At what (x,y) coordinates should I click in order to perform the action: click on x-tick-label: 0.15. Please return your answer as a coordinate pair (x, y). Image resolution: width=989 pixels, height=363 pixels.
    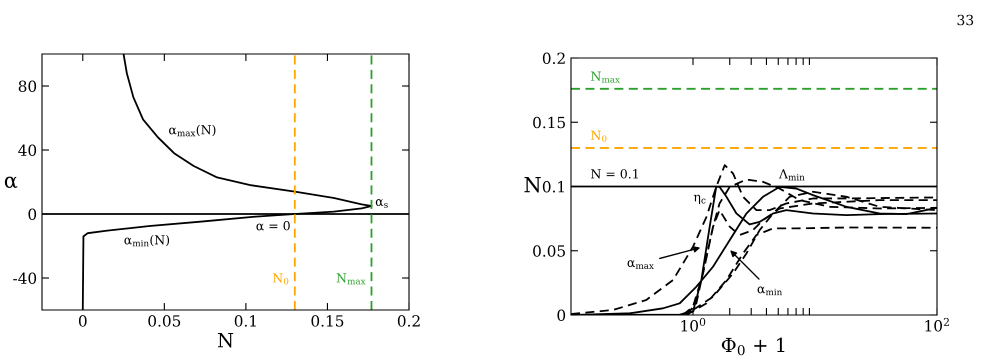
    Looking at the image, I should click on (327, 321).